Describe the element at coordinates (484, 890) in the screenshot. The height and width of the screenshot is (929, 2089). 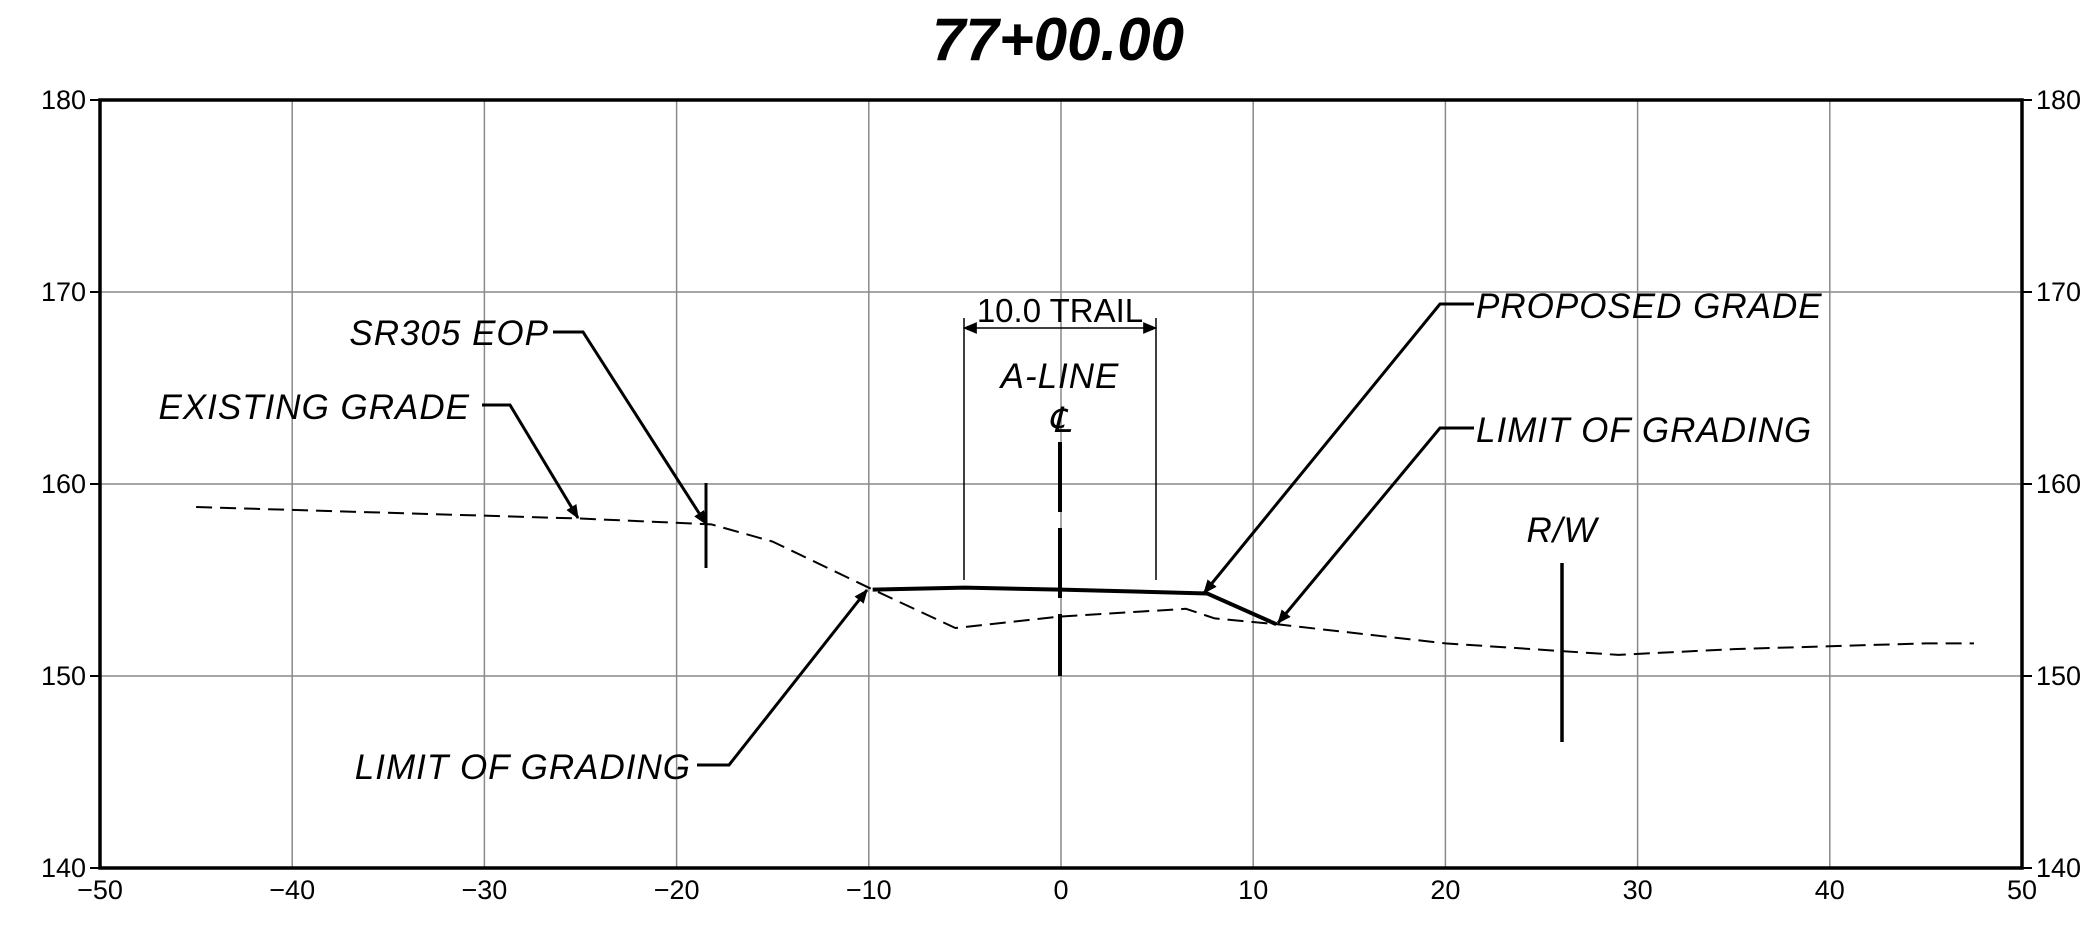
I see `x-tick-label: −30` at that location.